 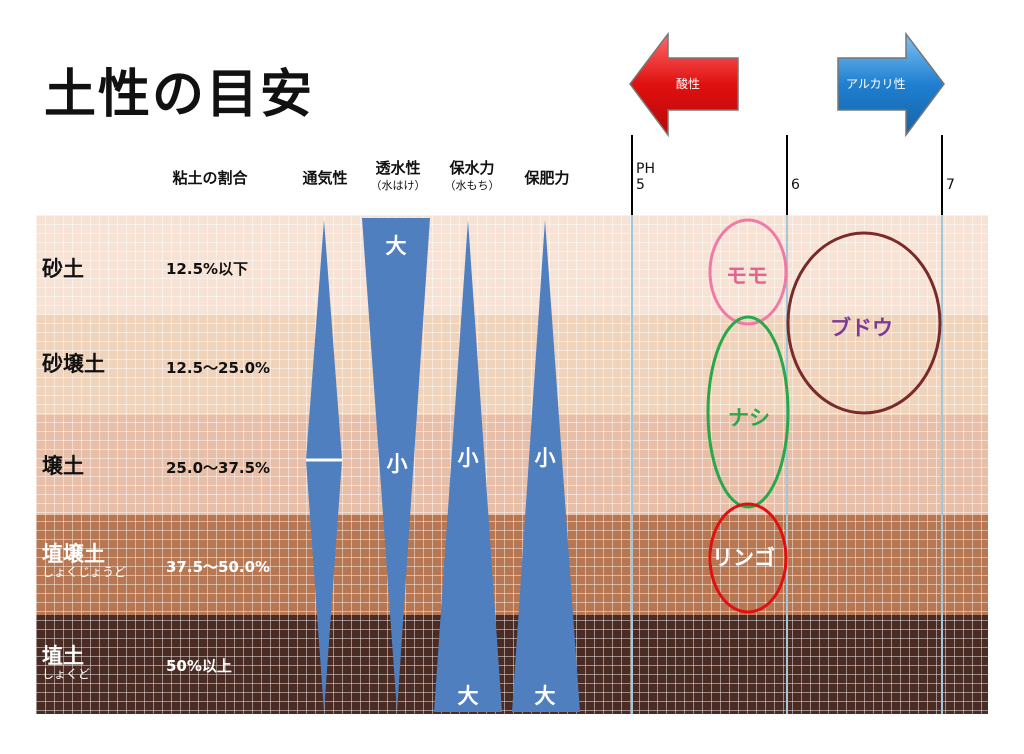 I want to click on fertility-high-label: 大, so click(x=545, y=696).